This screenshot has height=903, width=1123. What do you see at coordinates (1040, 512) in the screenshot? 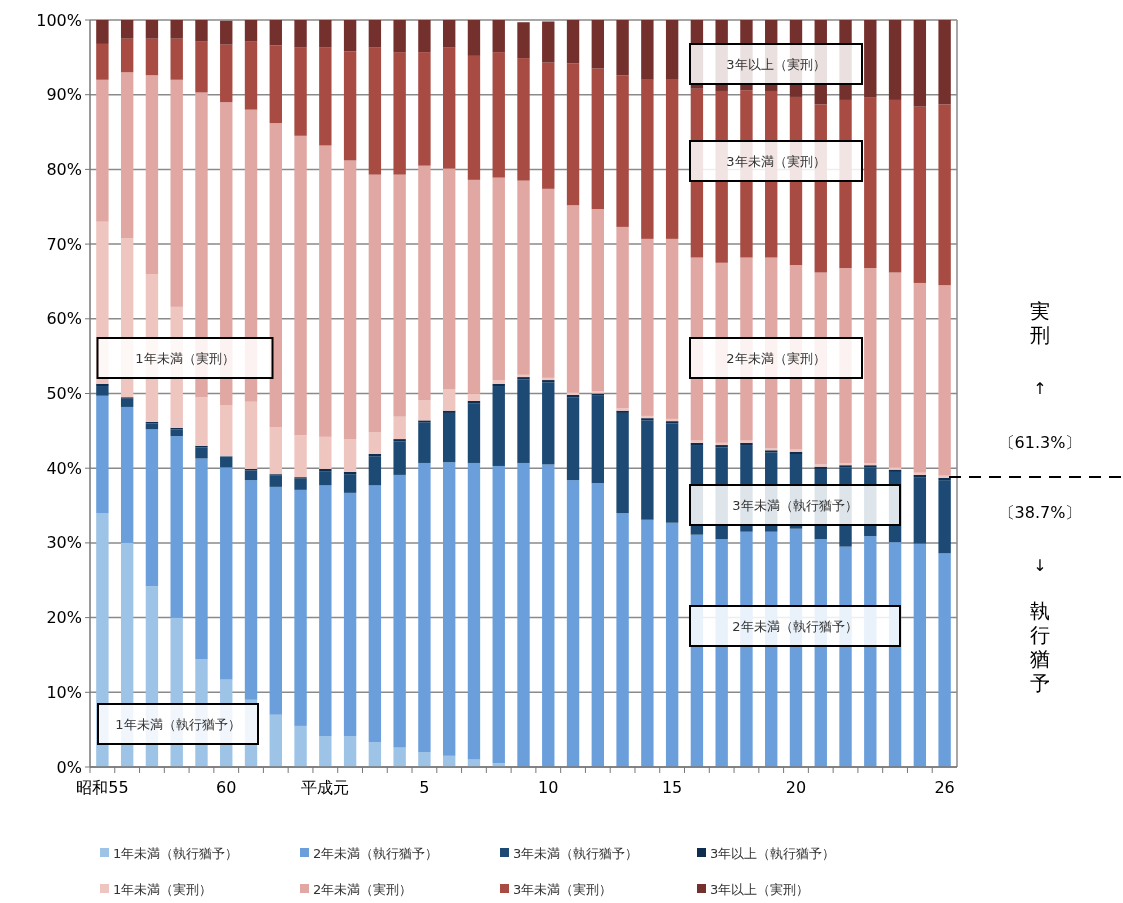
I see `text: 〔38.7%〕` at bounding box center [1040, 512].